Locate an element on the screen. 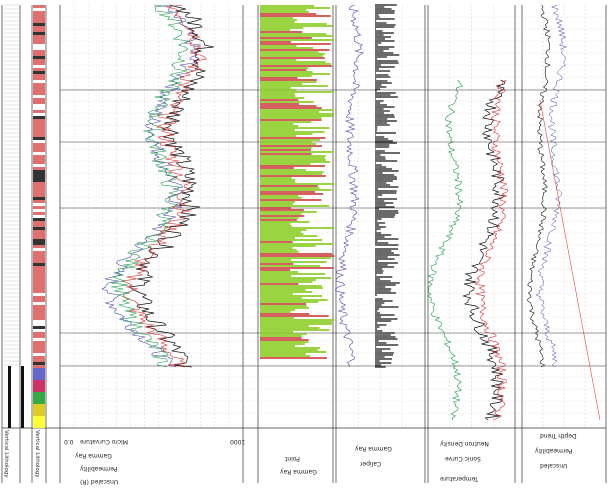 The image size is (612, 489). density-curve is located at coordinates (491, 250).